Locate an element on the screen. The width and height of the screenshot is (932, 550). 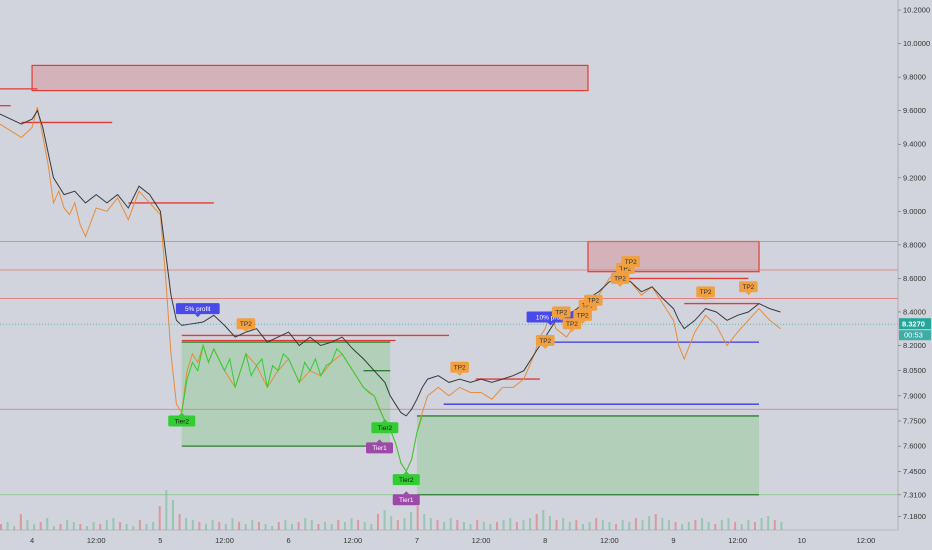
annotation-17: Tier1 is located at coordinates (380, 446).